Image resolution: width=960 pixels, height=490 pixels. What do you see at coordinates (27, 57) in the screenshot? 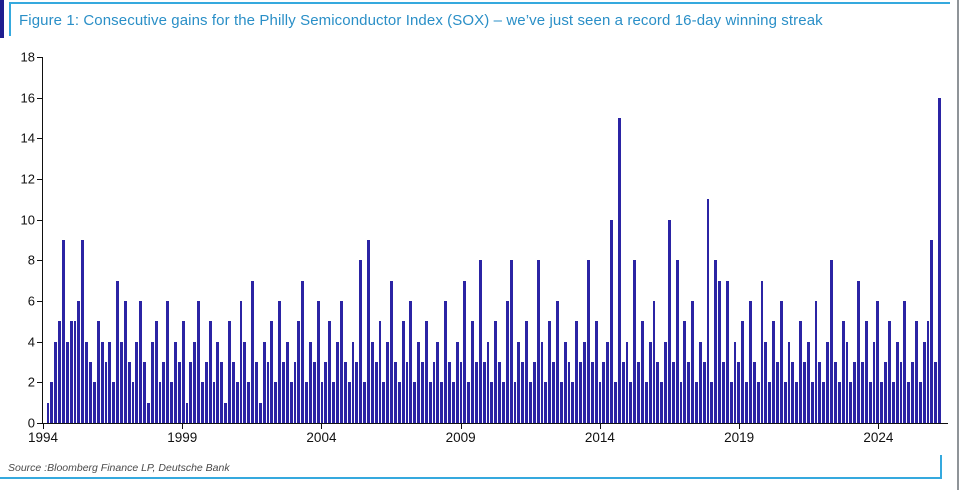
I see `y-tick-label: 18` at bounding box center [27, 57].